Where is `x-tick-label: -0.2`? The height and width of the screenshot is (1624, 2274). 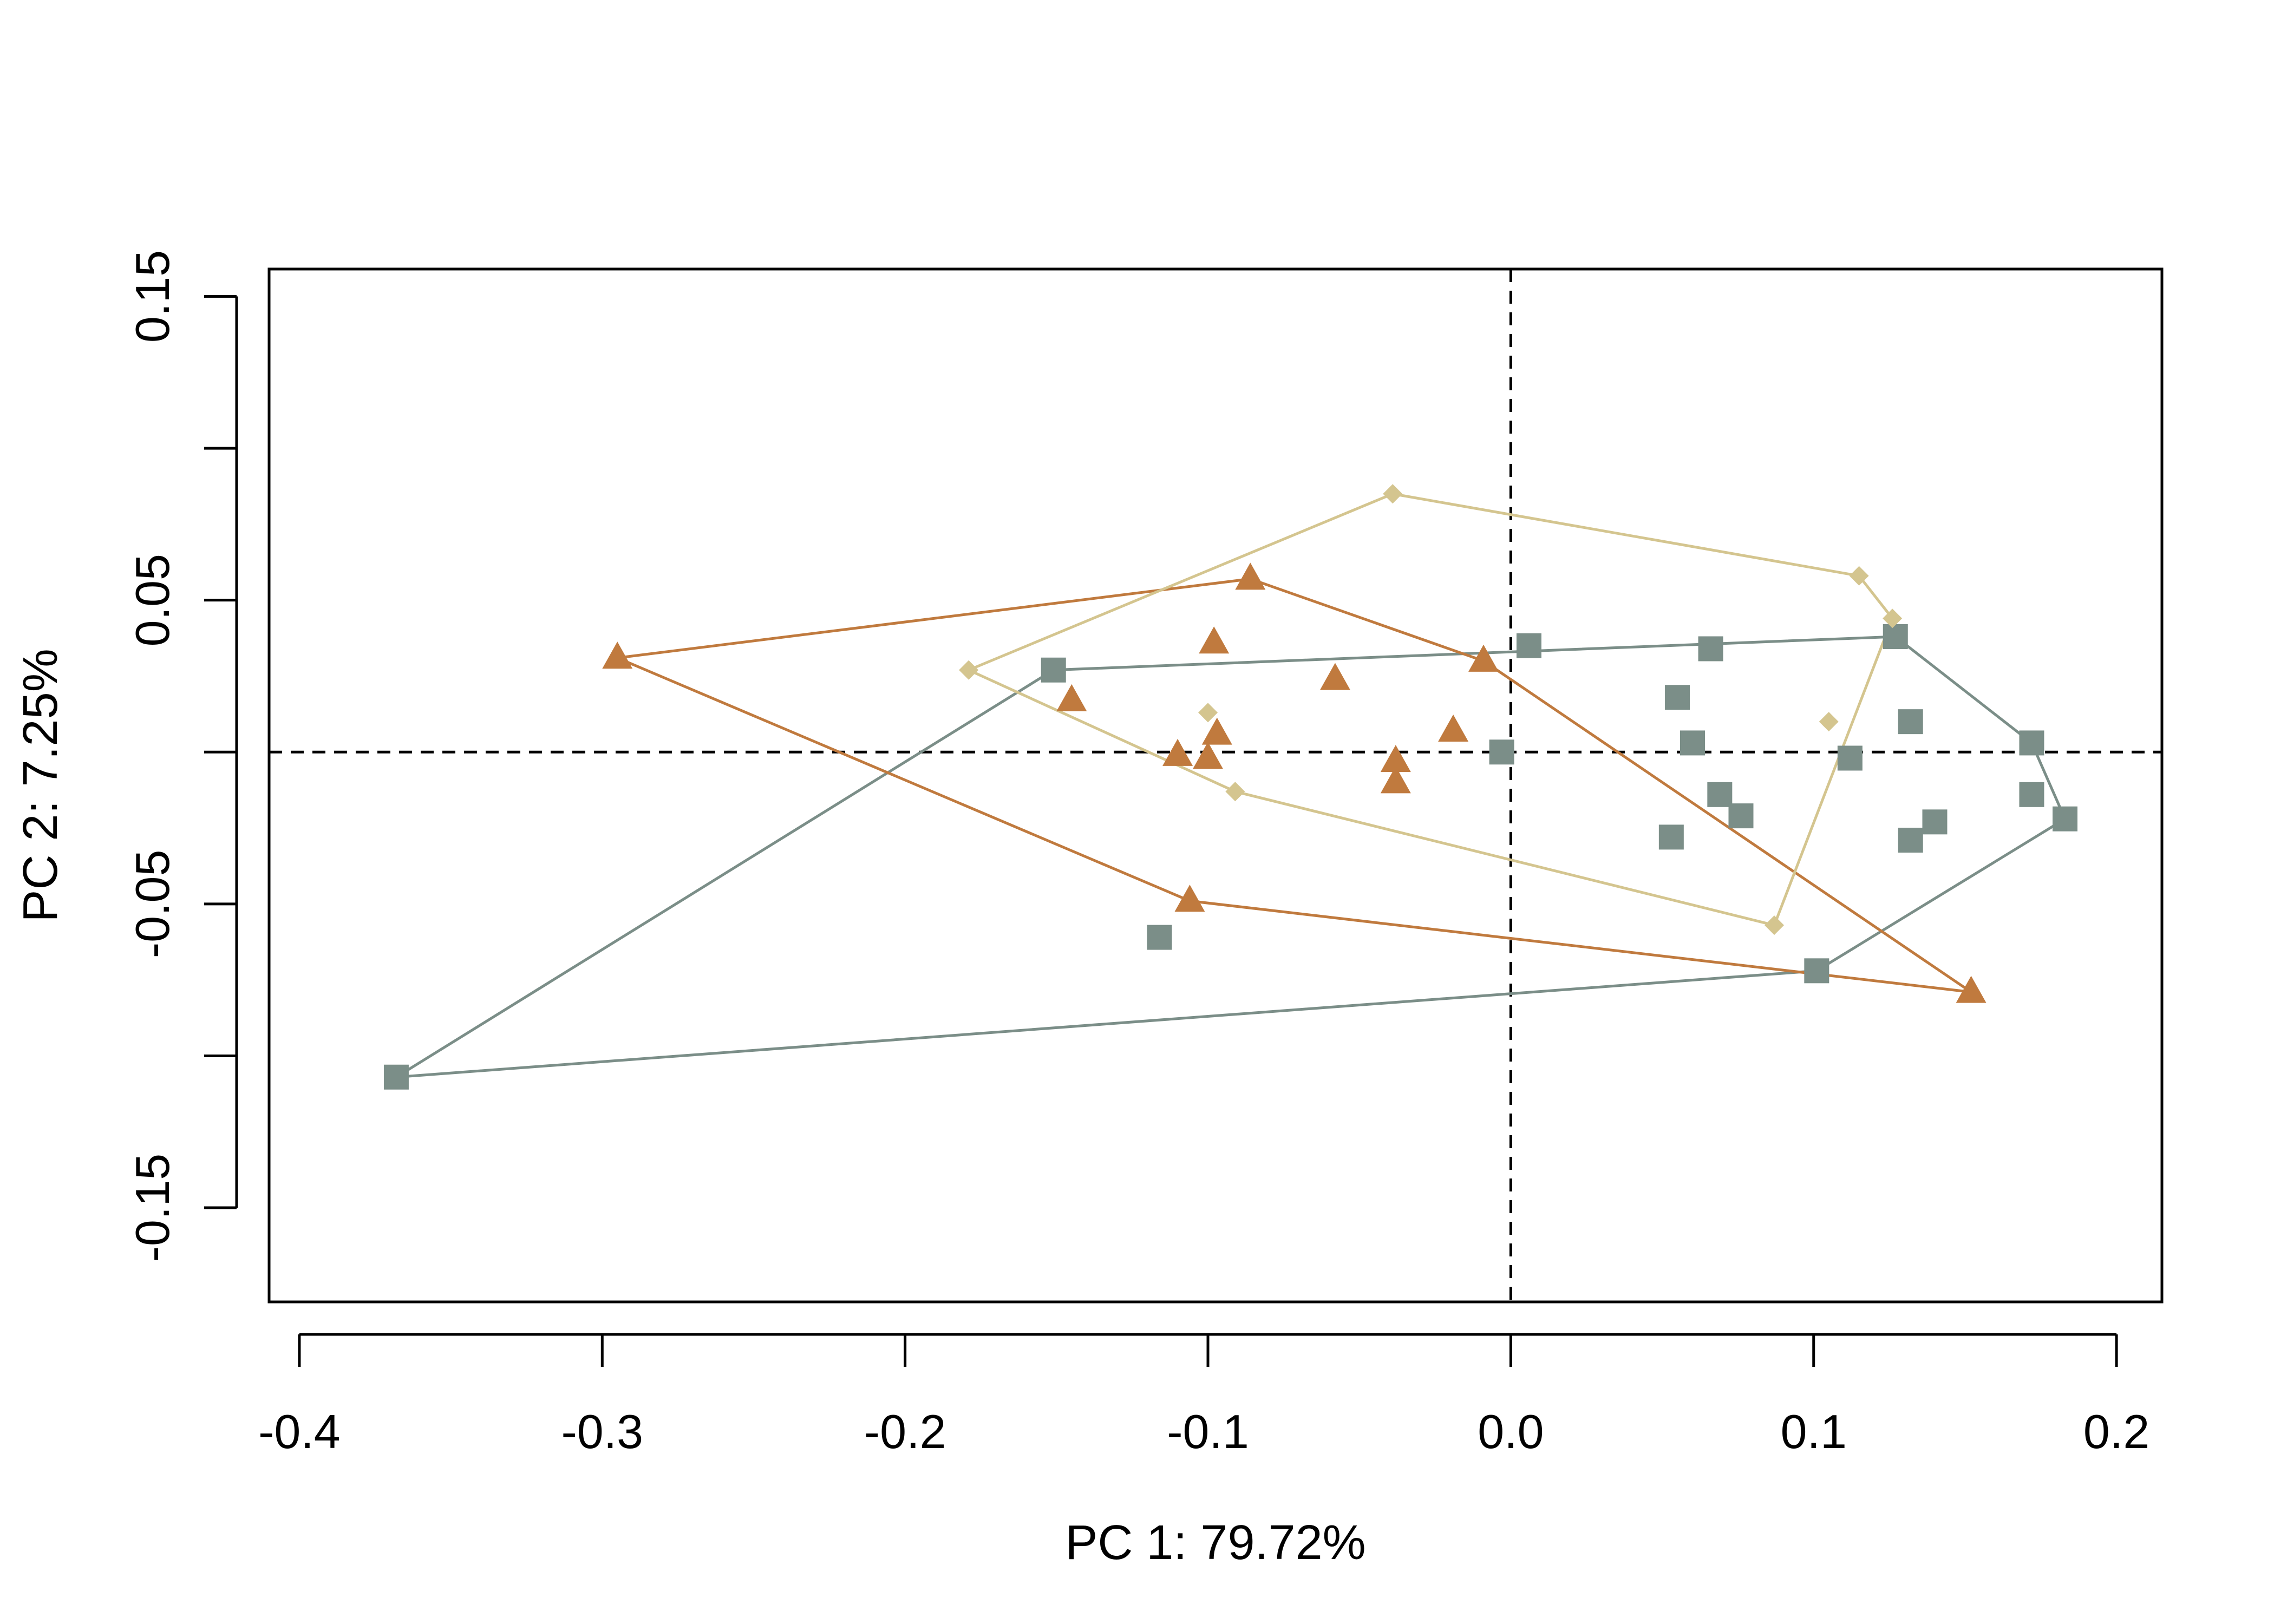 x-tick-label: -0.2 is located at coordinates (905, 1431).